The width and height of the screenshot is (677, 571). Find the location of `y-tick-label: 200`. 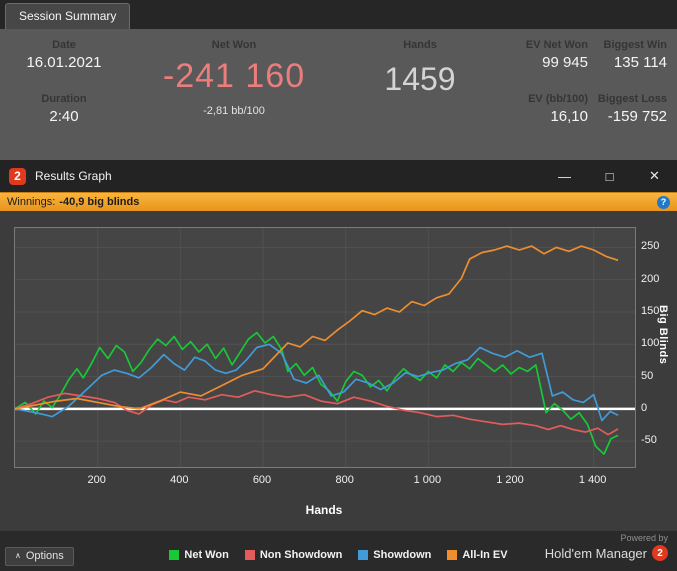

y-tick-label: 200 is located at coordinates (650, 278).